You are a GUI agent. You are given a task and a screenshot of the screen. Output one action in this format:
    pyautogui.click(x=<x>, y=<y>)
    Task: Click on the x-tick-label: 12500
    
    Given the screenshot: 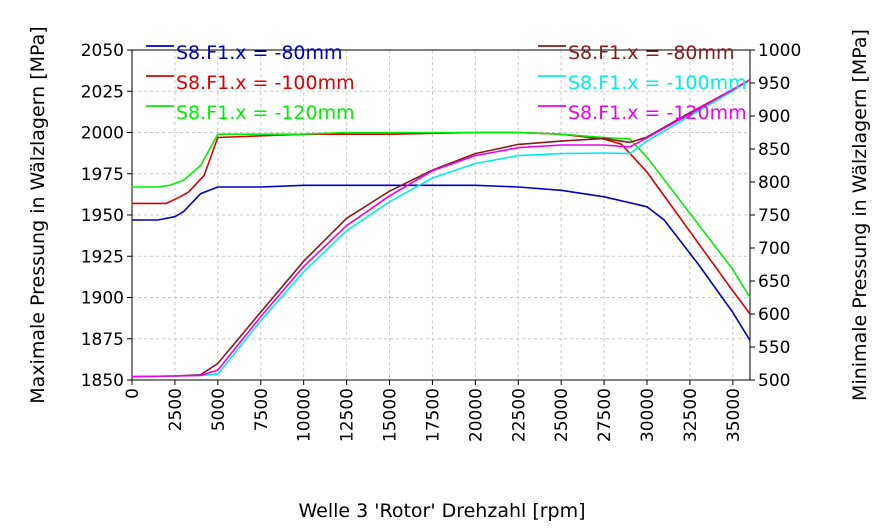 What is the action you would take?
    pyautogui.click(x=348, y=415)
    